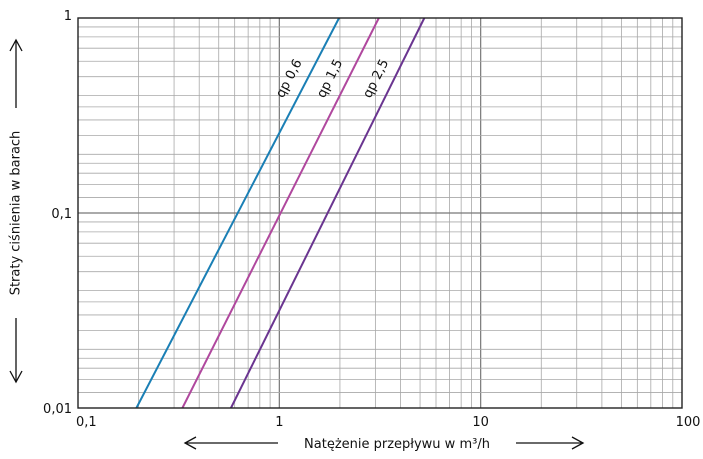 Image resolution: width=703 pixels, height=459 pixels. Describe the element at coordinates (397, 444) in the screenshot. I see `x-axis-label: Natężenie przepływu w m³/h` at that location.